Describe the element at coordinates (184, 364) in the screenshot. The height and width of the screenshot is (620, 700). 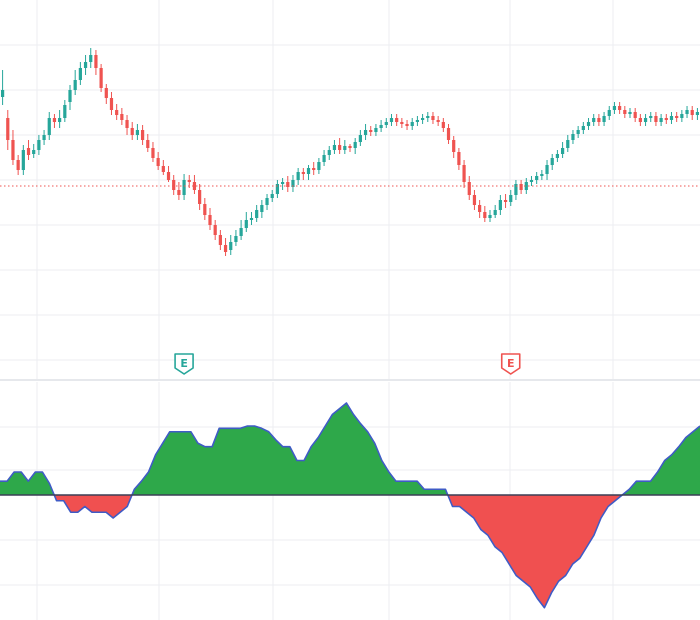
I see `earnings-marker-0: E` at that location.